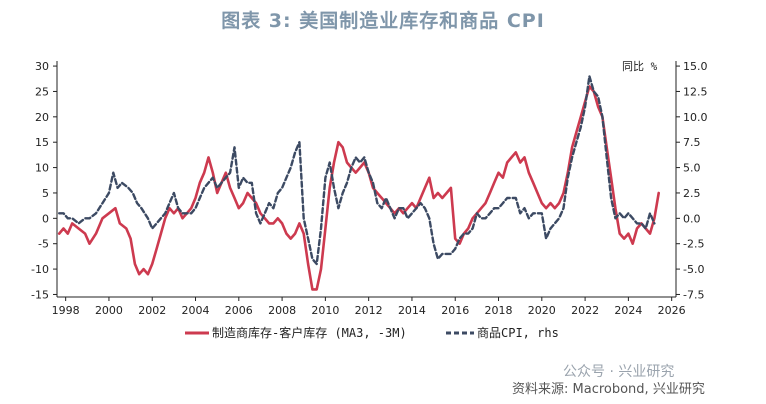 This screenshot has height=404, width=766. What do you see at coordinates (692, 218) in the screenshot?
I see `right-tick-label: 0.0` at bounding box center [692, 218].